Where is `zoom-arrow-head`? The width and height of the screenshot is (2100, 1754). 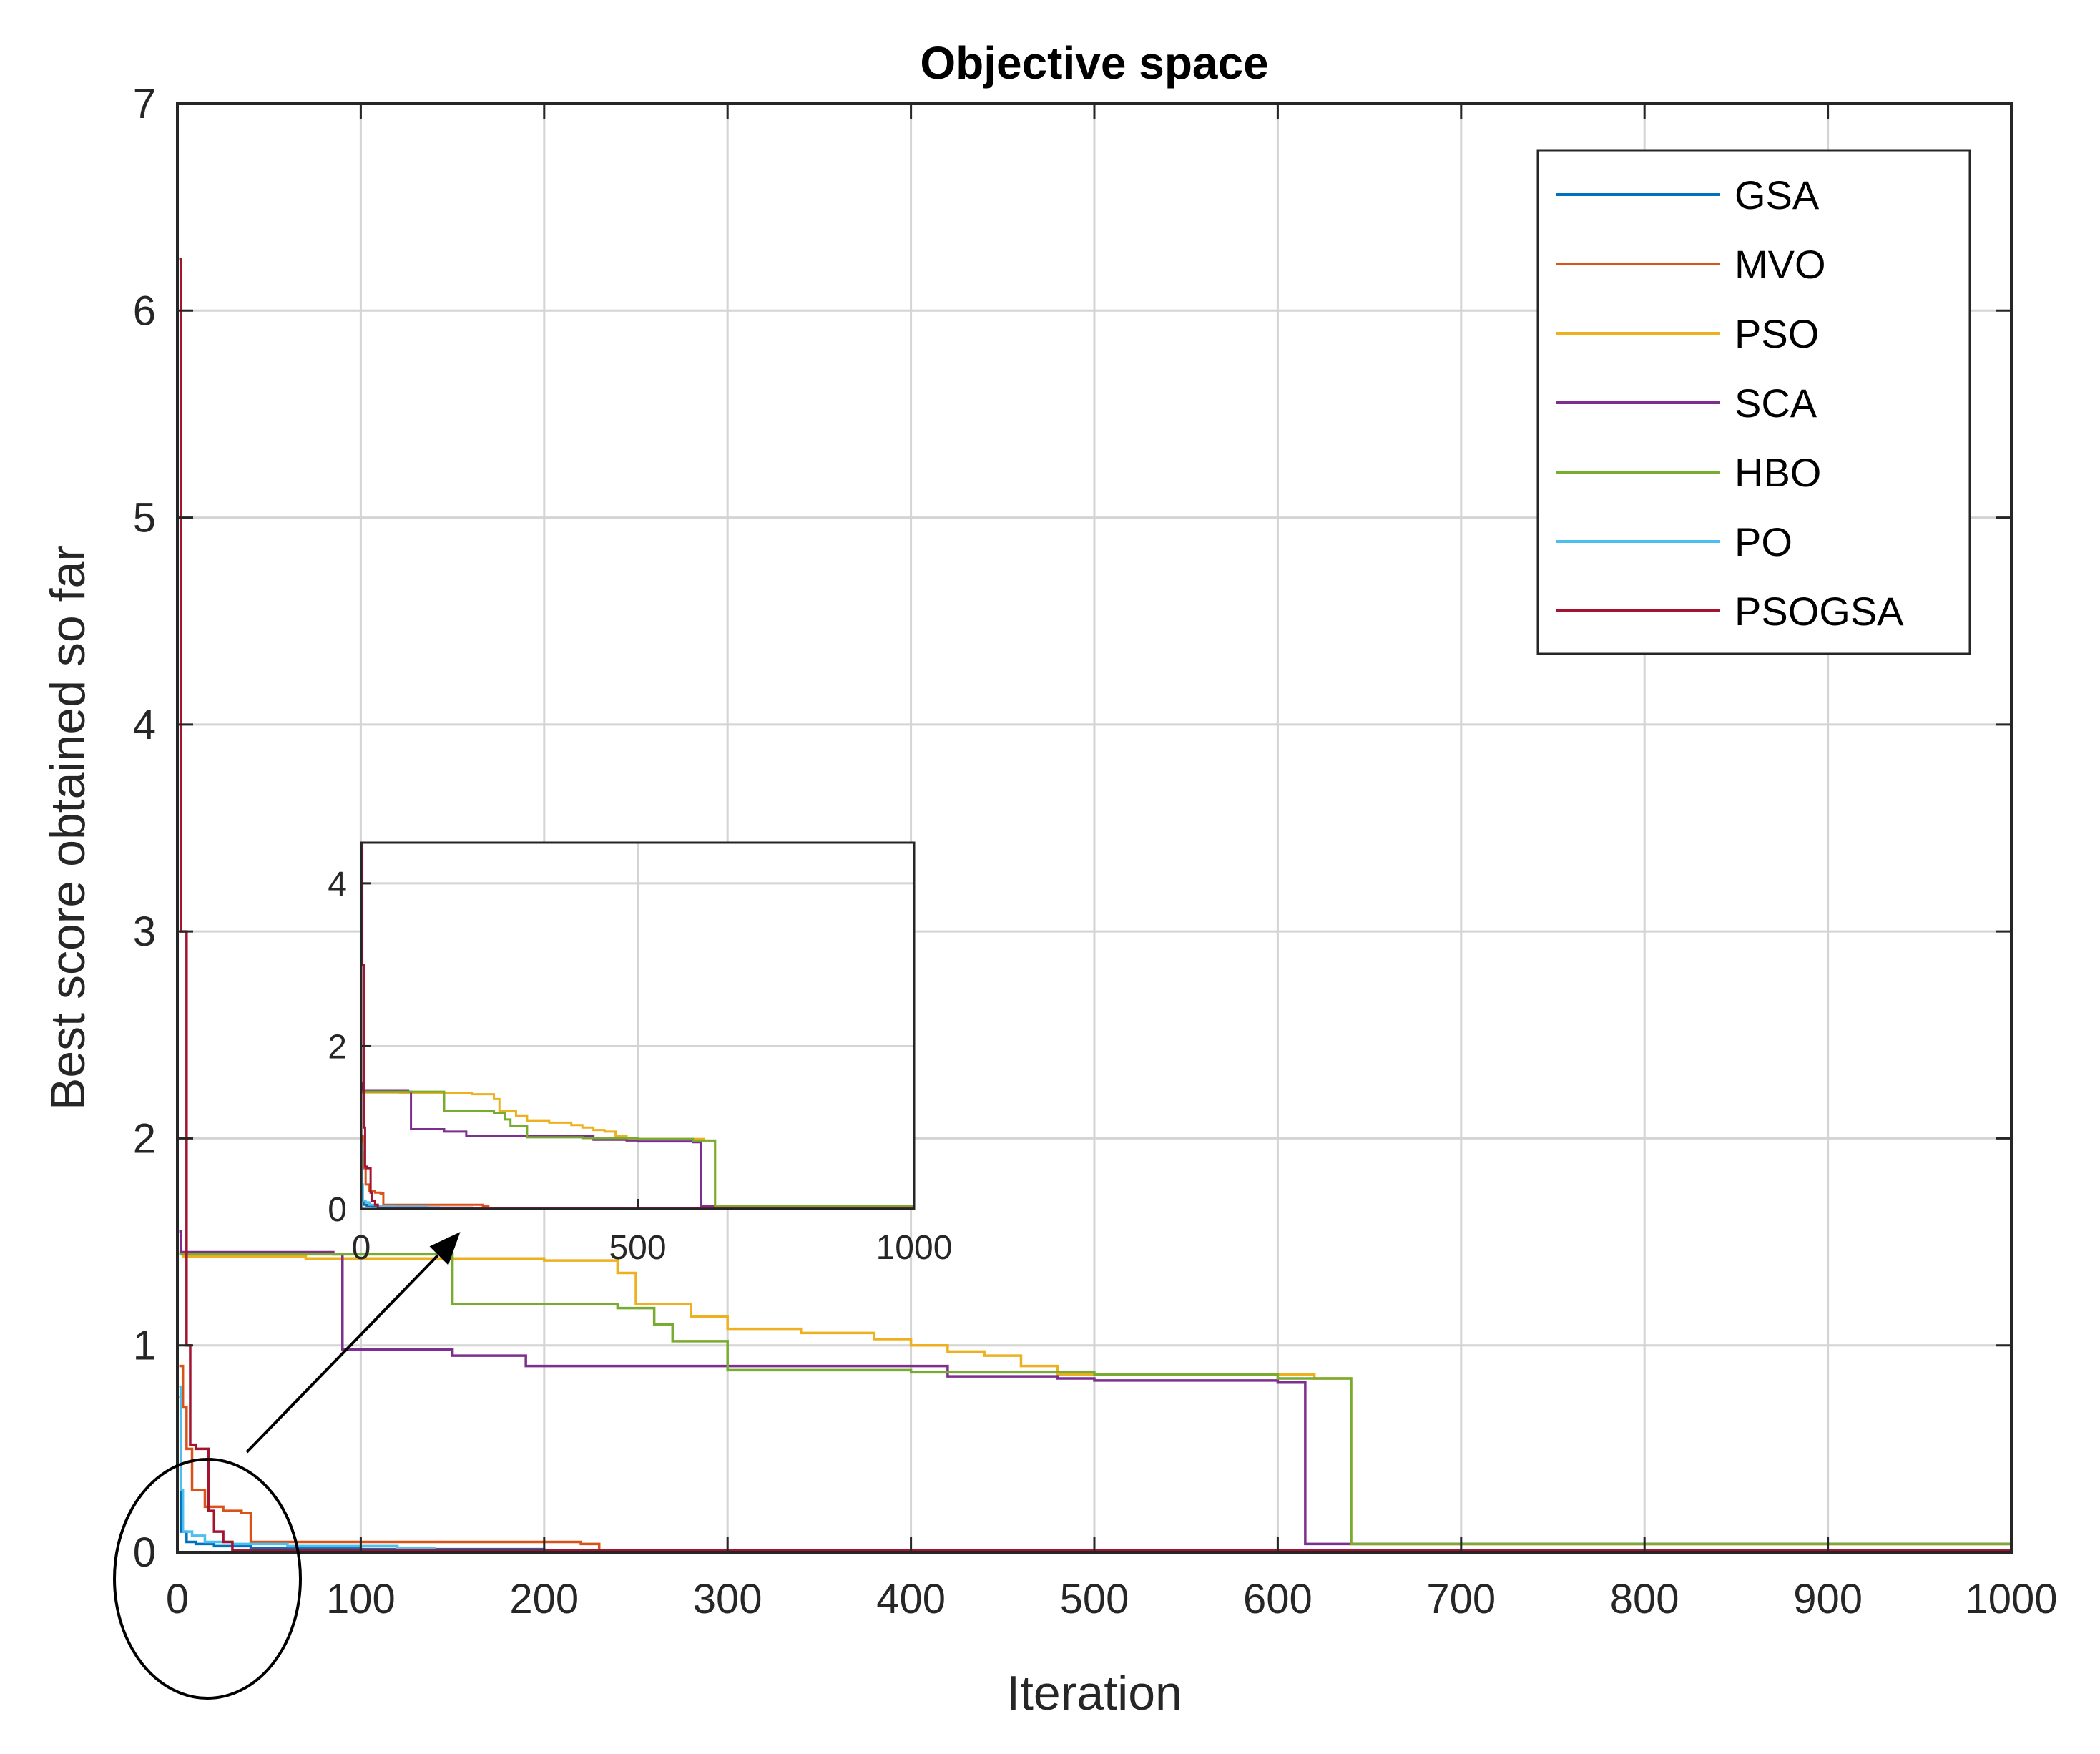 zoom-arrow-head is located at coordinates (445, 1248).